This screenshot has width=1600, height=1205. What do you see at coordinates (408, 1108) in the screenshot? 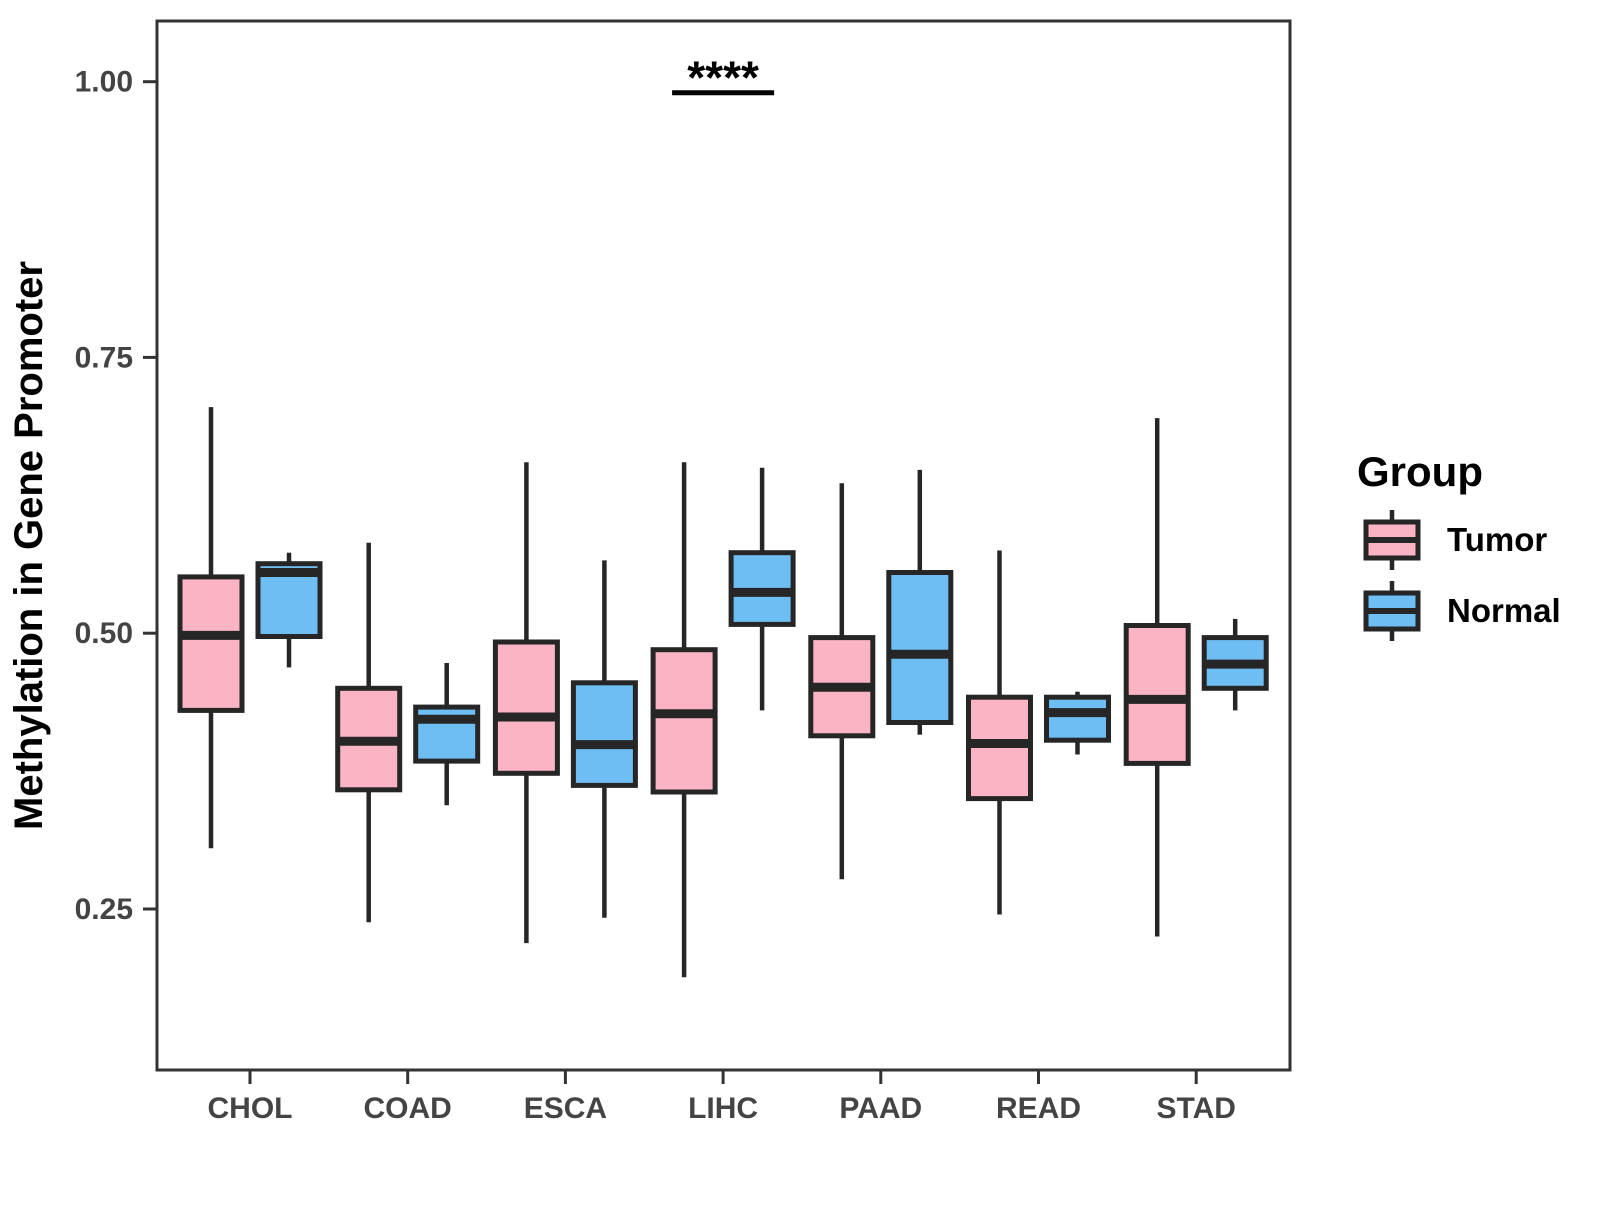
I see `x-tick-label: COAD` at bounding box center [408, 1108].